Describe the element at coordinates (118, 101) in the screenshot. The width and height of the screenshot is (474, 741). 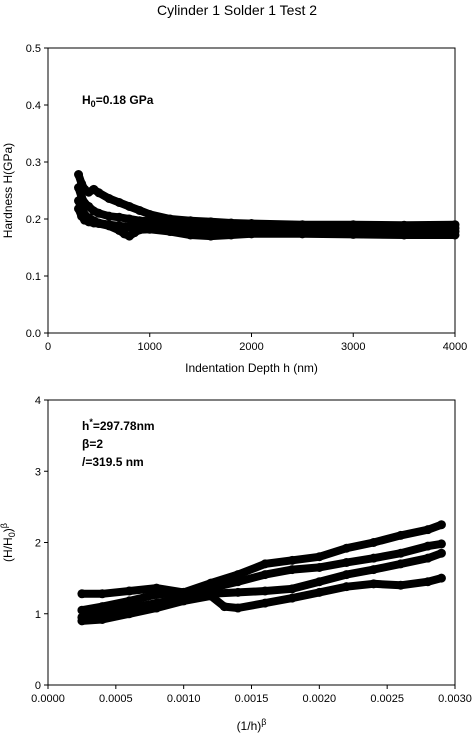
I see `annotation: H0=0.18 GPa` at that location.